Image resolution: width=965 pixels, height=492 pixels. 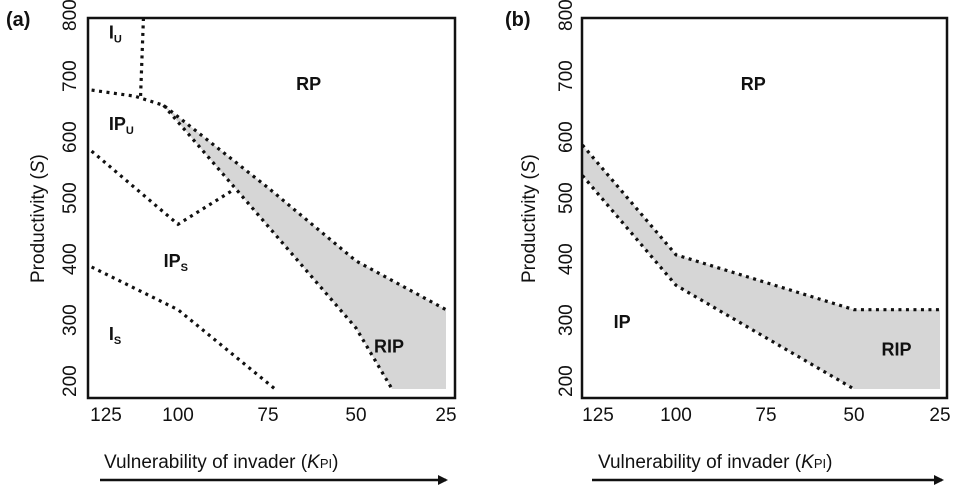 I want to click on region-label-ips: IPS, so click(x=176, y=262).